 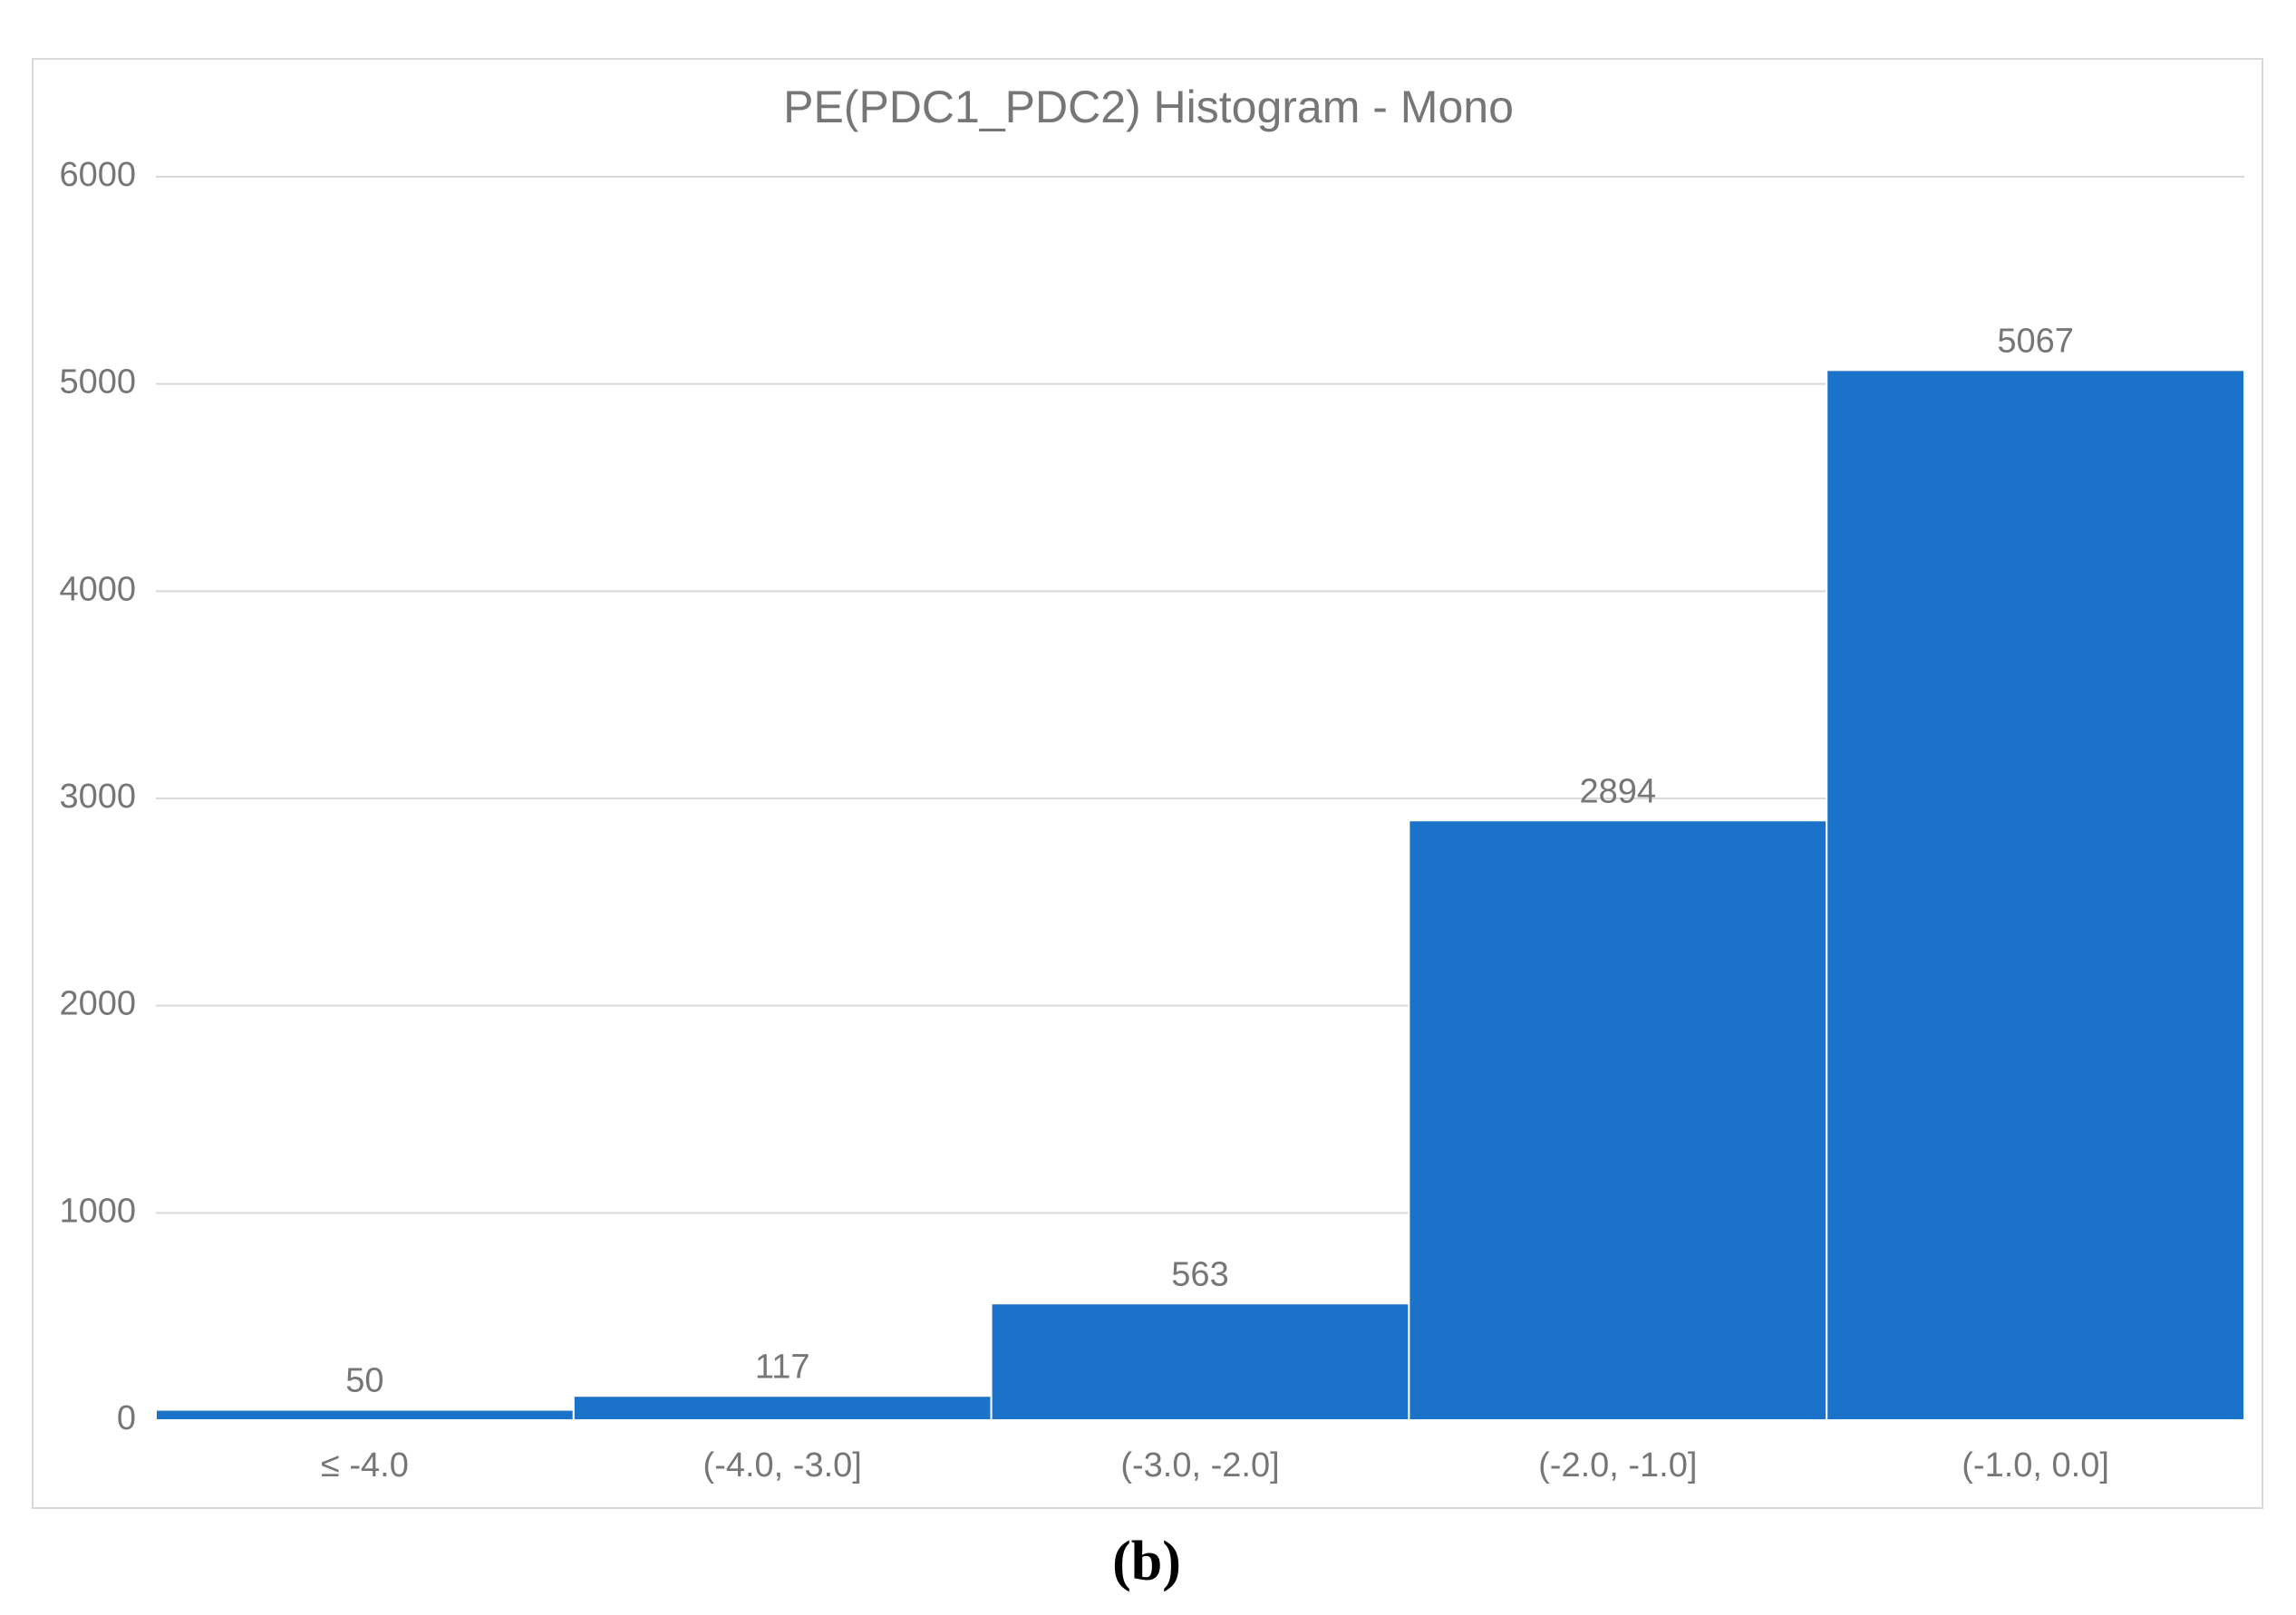 What do you see at coordinates (364, 1381) in the screenshot?
I see `value-label: 50` at bounding box center [364, 1381].